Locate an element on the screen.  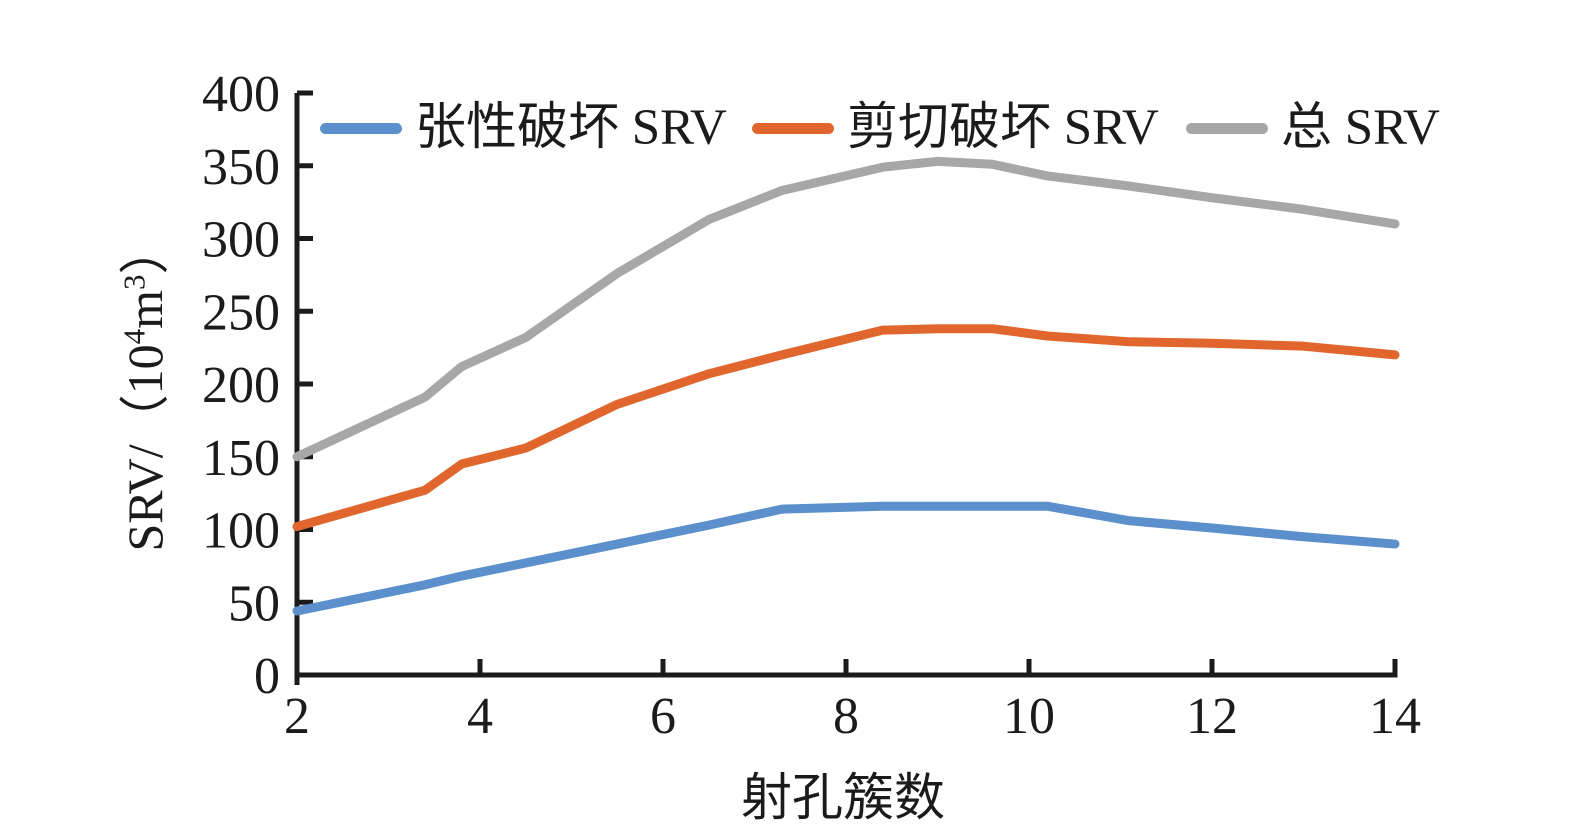
y-tick-label: 300 is located at coordinates (241, 240).